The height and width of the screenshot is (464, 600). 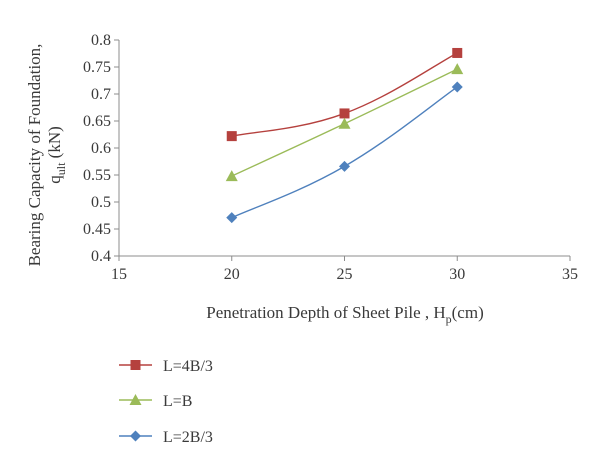 I want to click on x-axis-title: Penetration Depth of Sheet Pile , Hp(cm), so click(x=344, y=314).